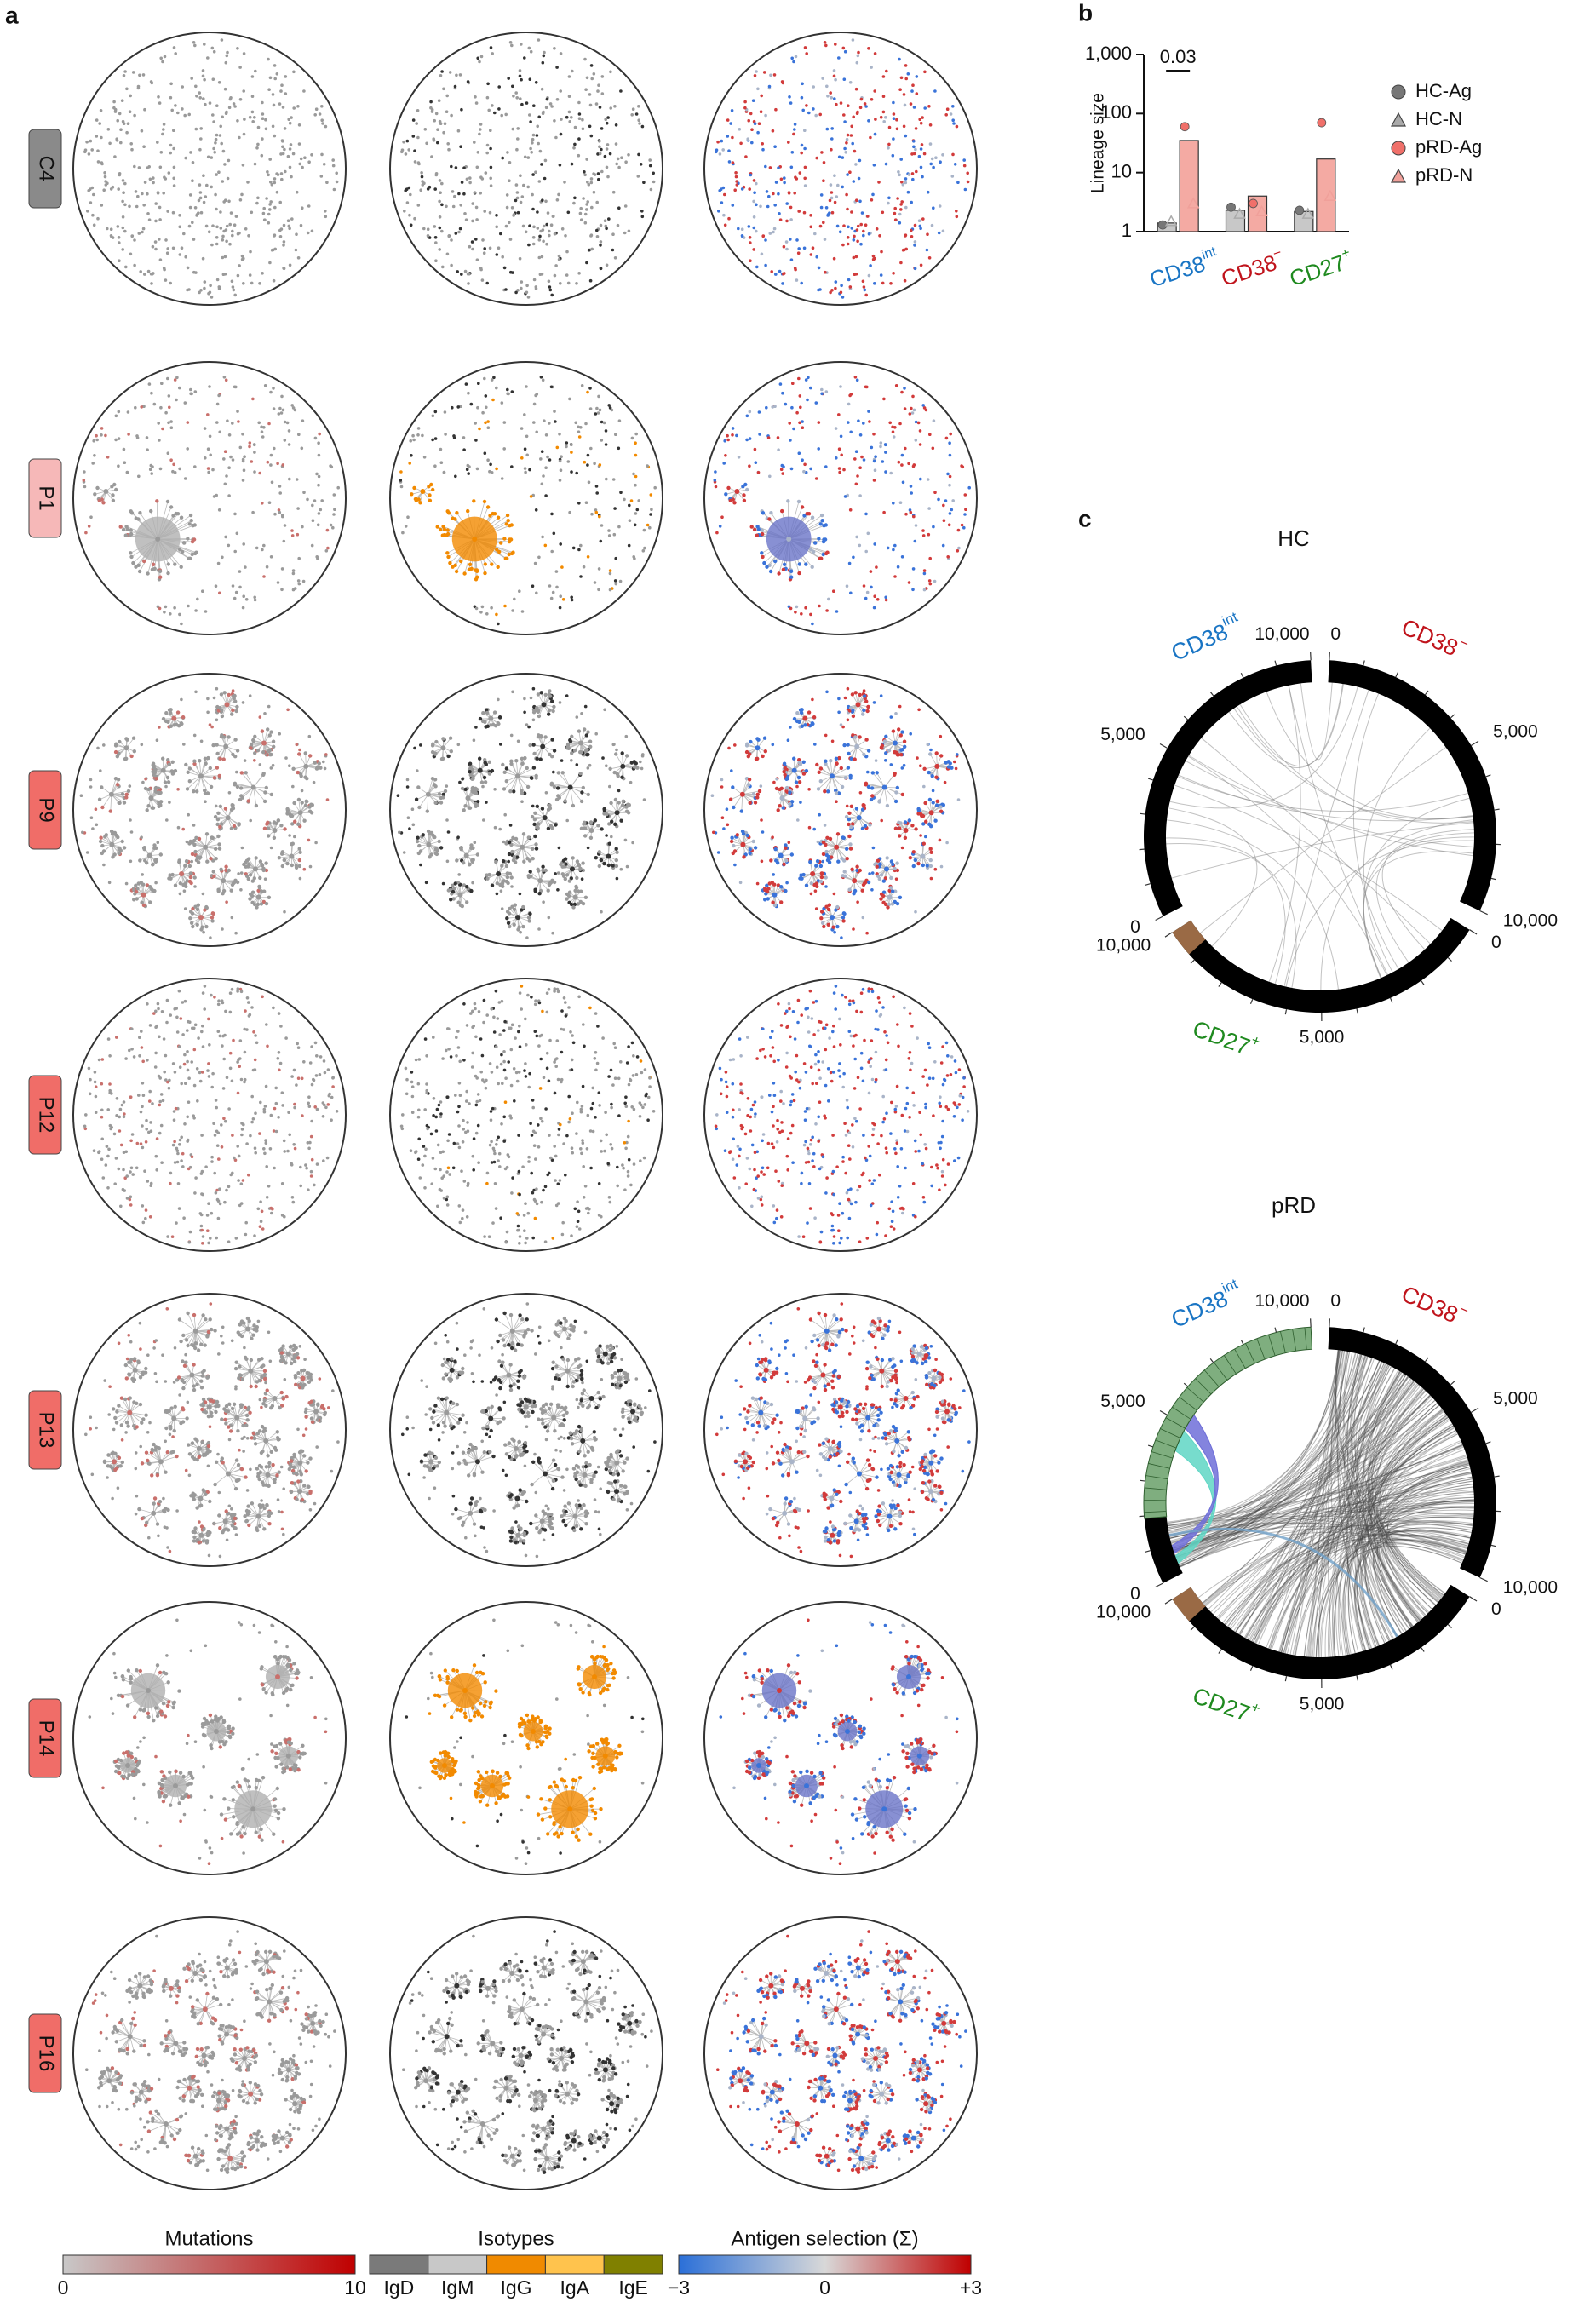 Image resolution: width=1596 pixels, height=2302 pixels. What do you see at coordinates (209, 810) in the screenshot?
I see `network` at bounding box center [209, 810].